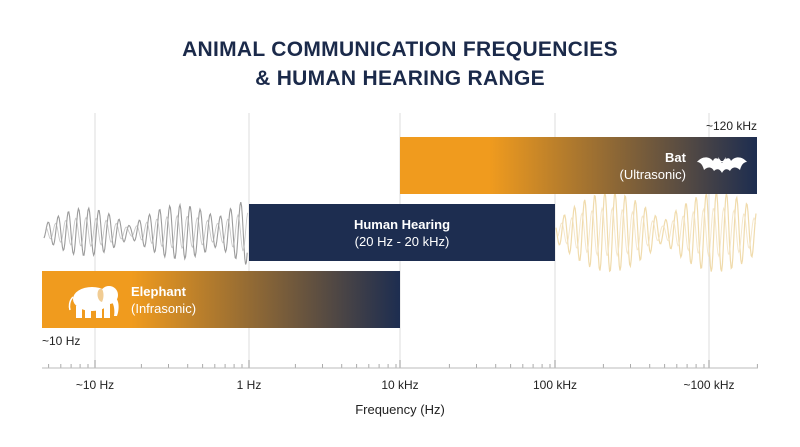 Image resolution: width=800 pixels, height=447 pixels. What do you see at coordinates (400, 409) in the screenshot?
I see `x-axis-label: Frequency (Hz)` at bounding box center [400, 409].